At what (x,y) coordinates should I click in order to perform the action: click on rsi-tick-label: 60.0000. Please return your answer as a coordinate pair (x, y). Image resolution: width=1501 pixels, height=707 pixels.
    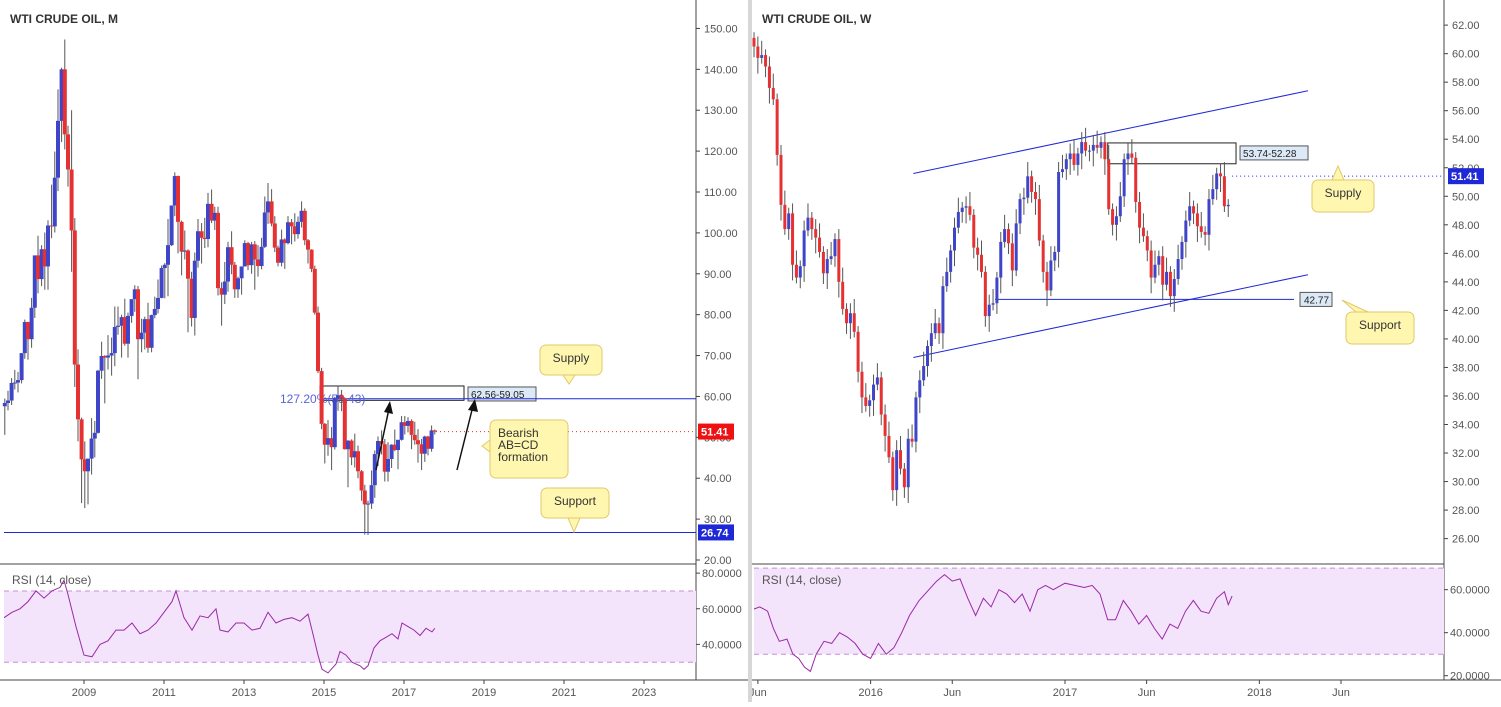
    Looking at the image, I should click on (1470, 591).